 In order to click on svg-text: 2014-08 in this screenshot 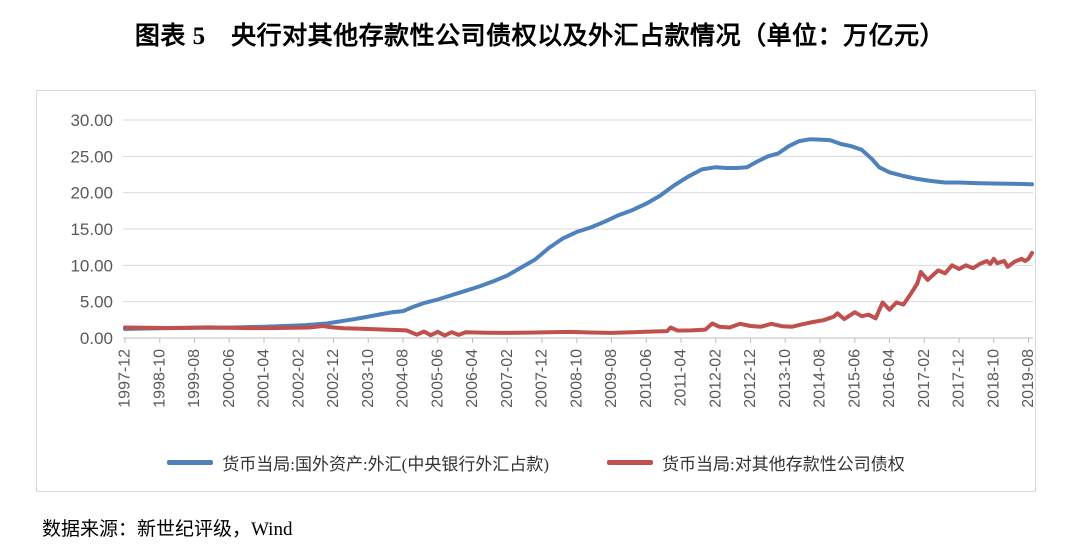, I will do `click(820, 378)`.